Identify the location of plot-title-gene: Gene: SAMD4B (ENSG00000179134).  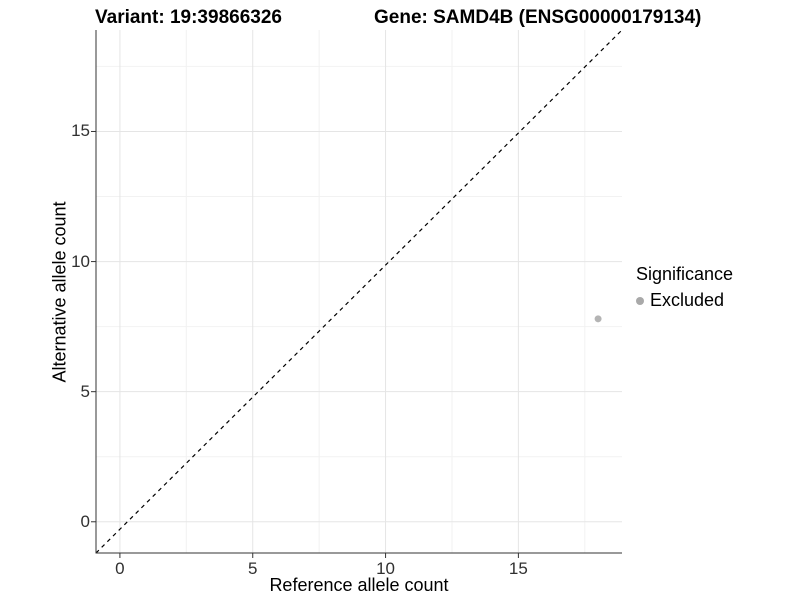
(538, 17).